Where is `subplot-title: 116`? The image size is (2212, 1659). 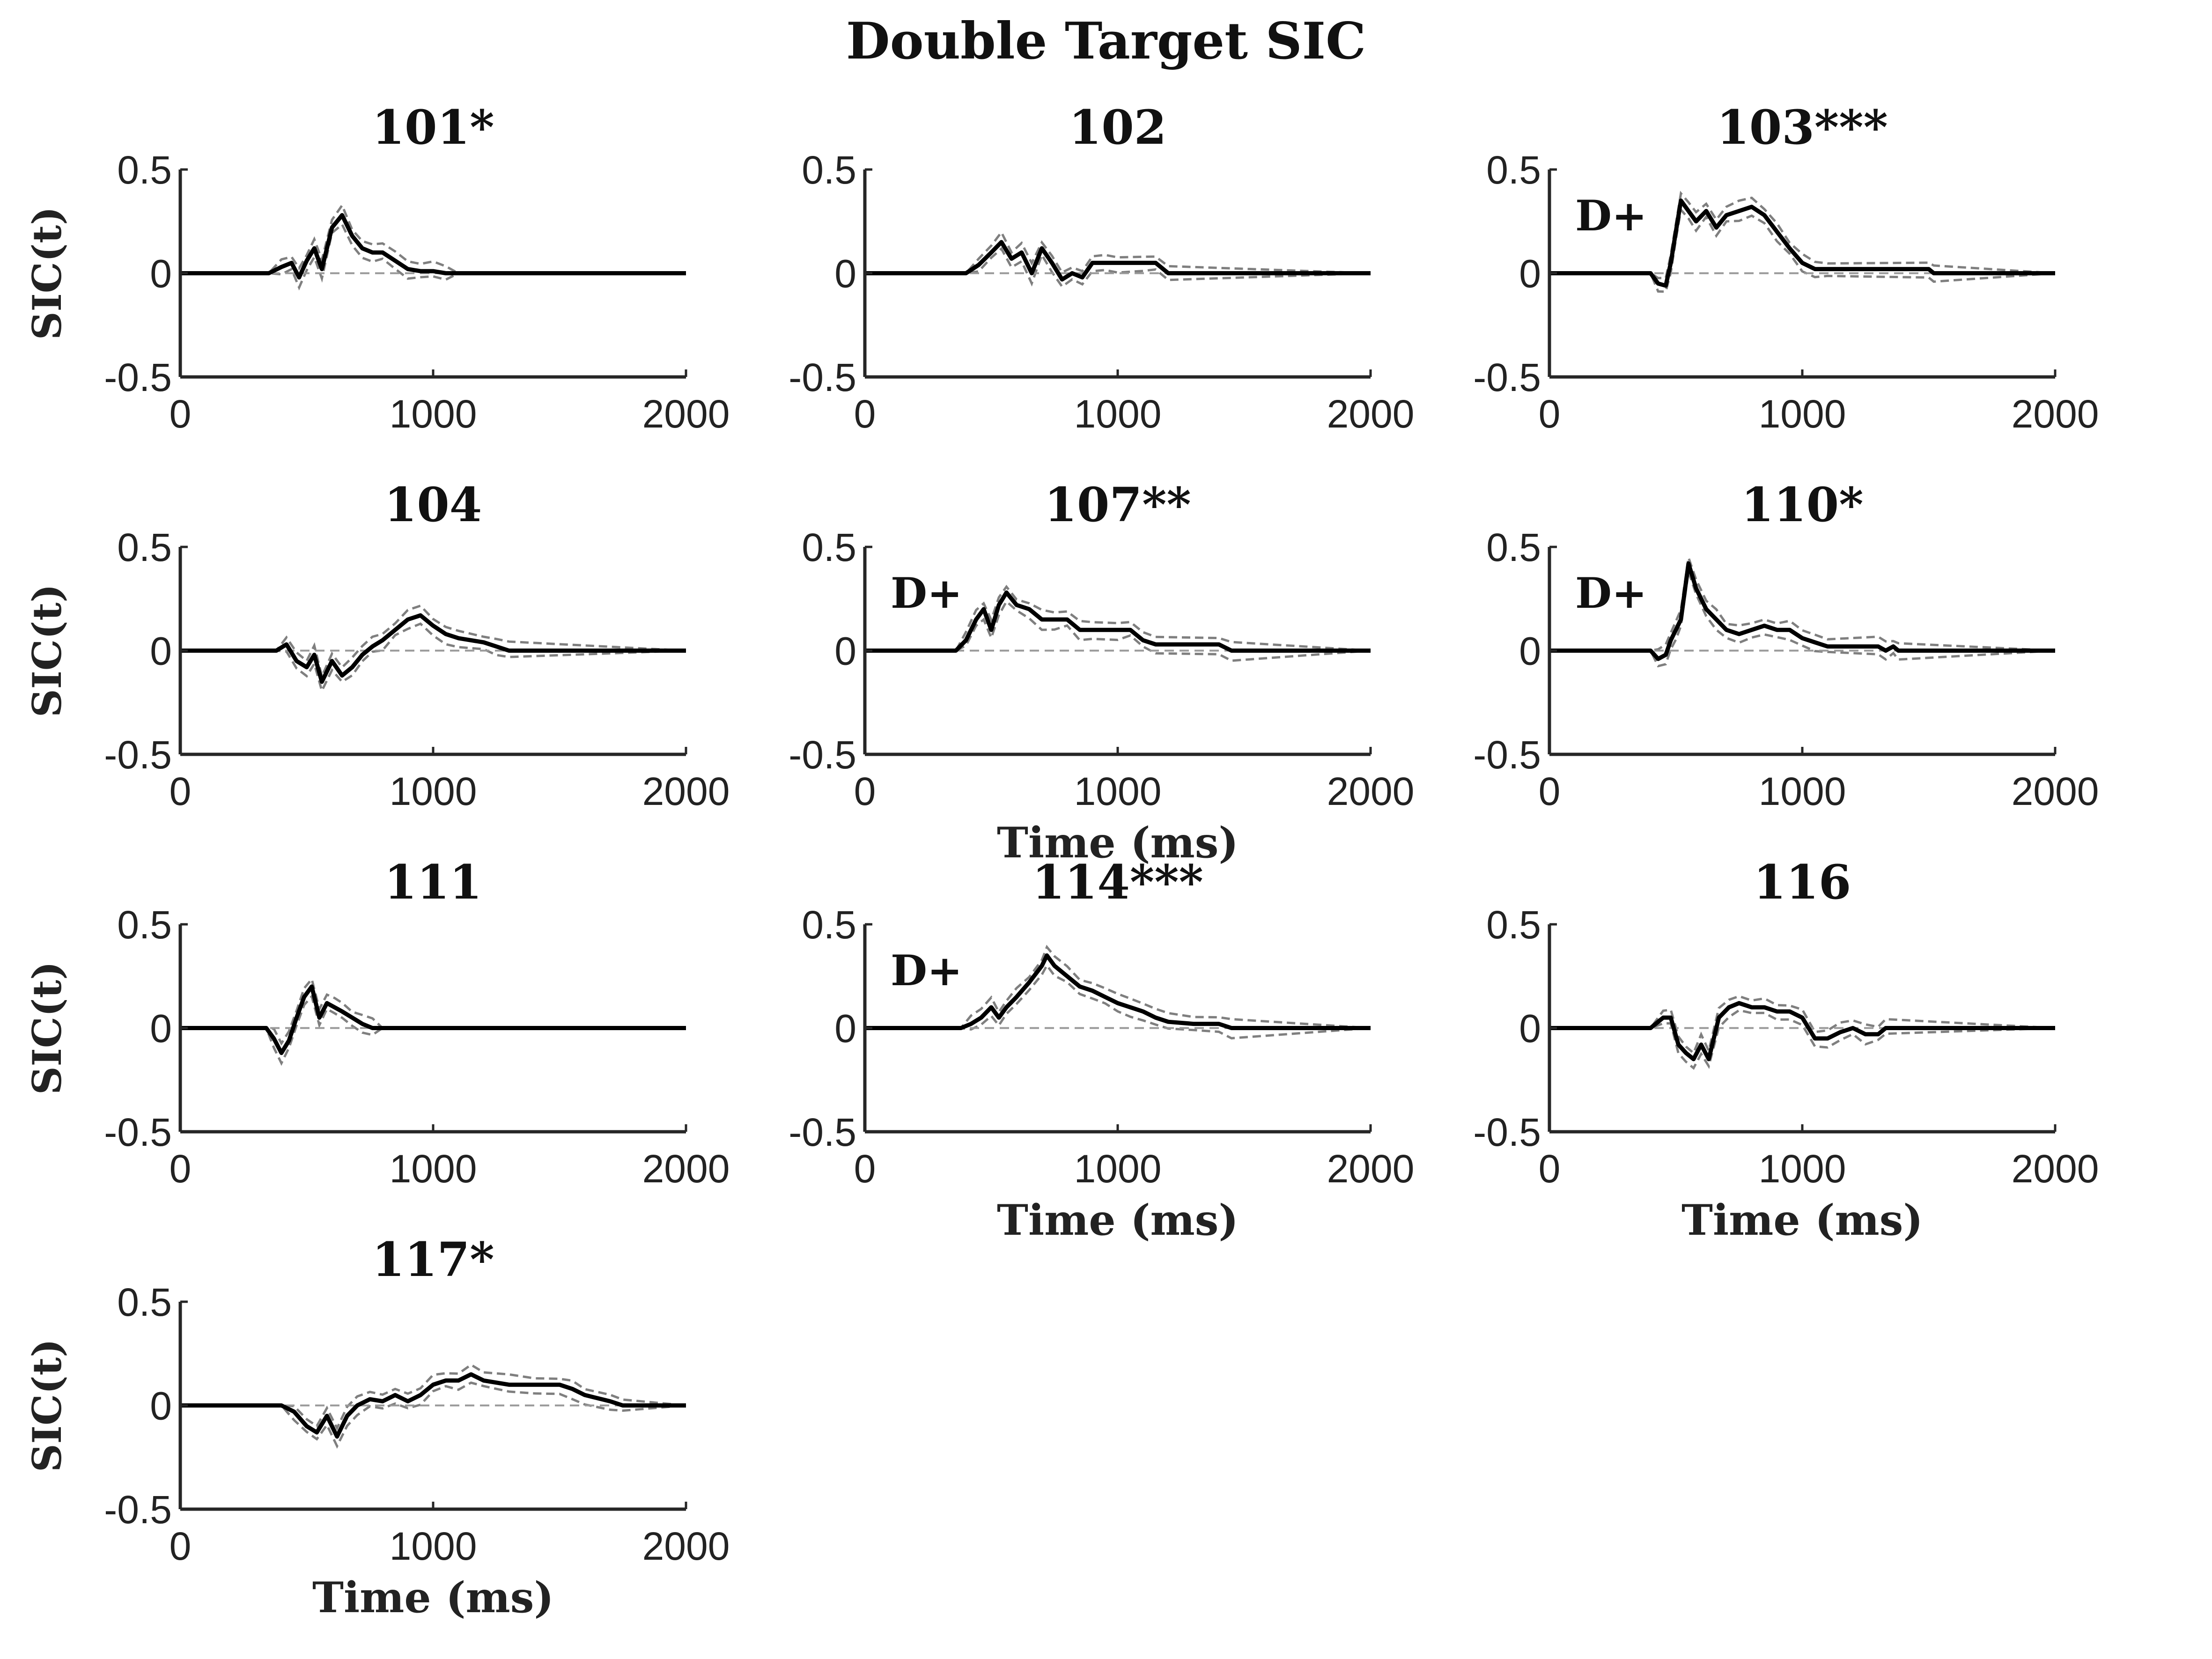 subplot-title: 116 is located at coordinates (1803, 882).